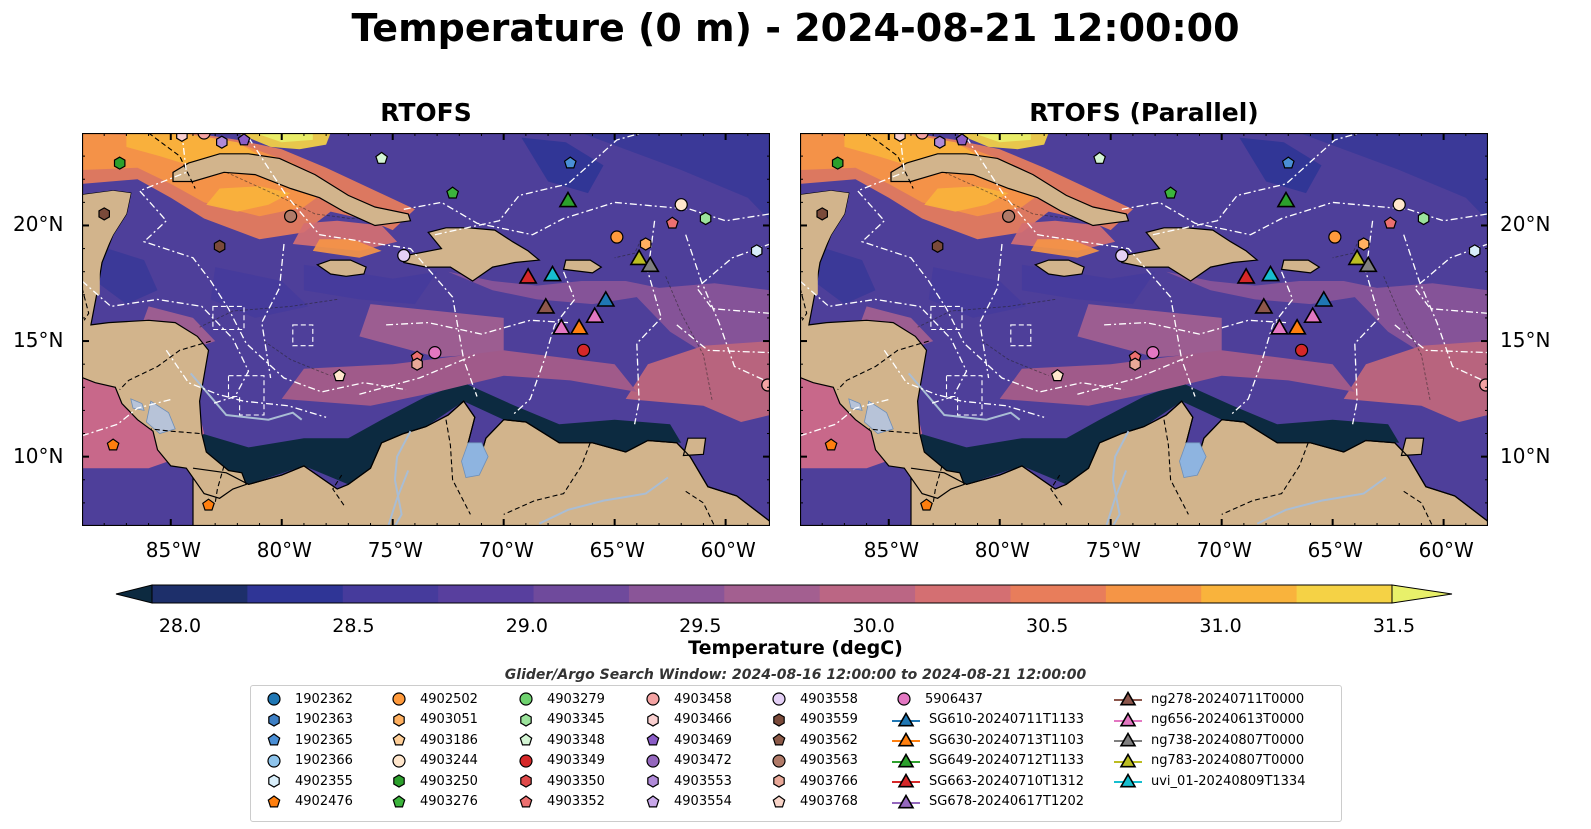 The height and width of the screenshot is (829, 1591). What do you see at coordinates (307, 740) in the screenshot?
I see `legend-item: 1902365` at bounding box center [307, 740].